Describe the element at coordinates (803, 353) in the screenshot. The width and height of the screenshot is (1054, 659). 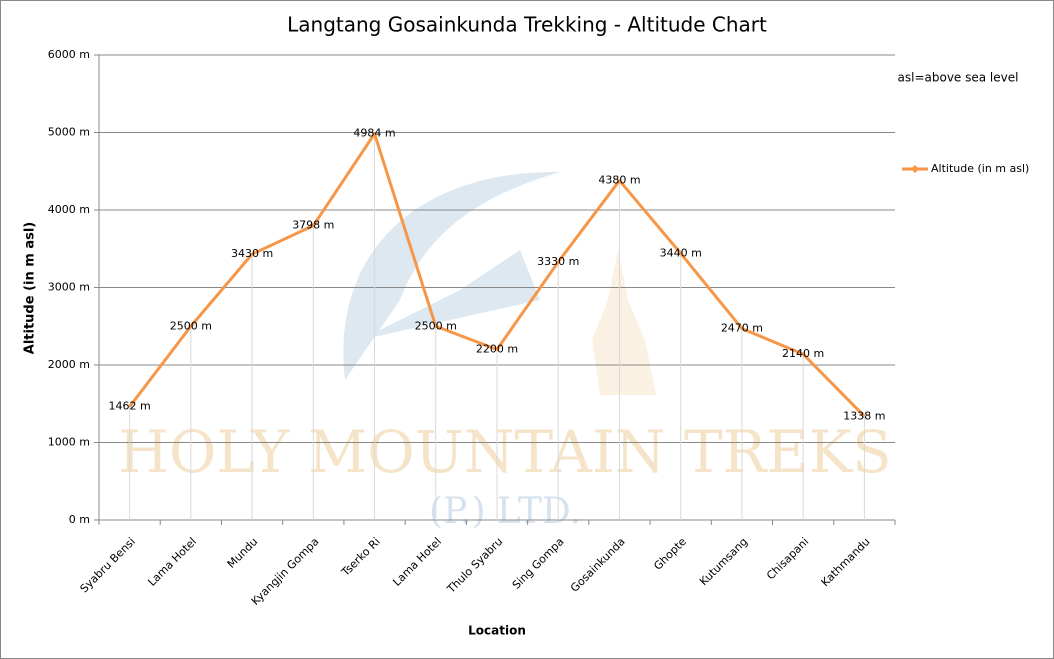
I see `data-label: 2140 m` at that location.